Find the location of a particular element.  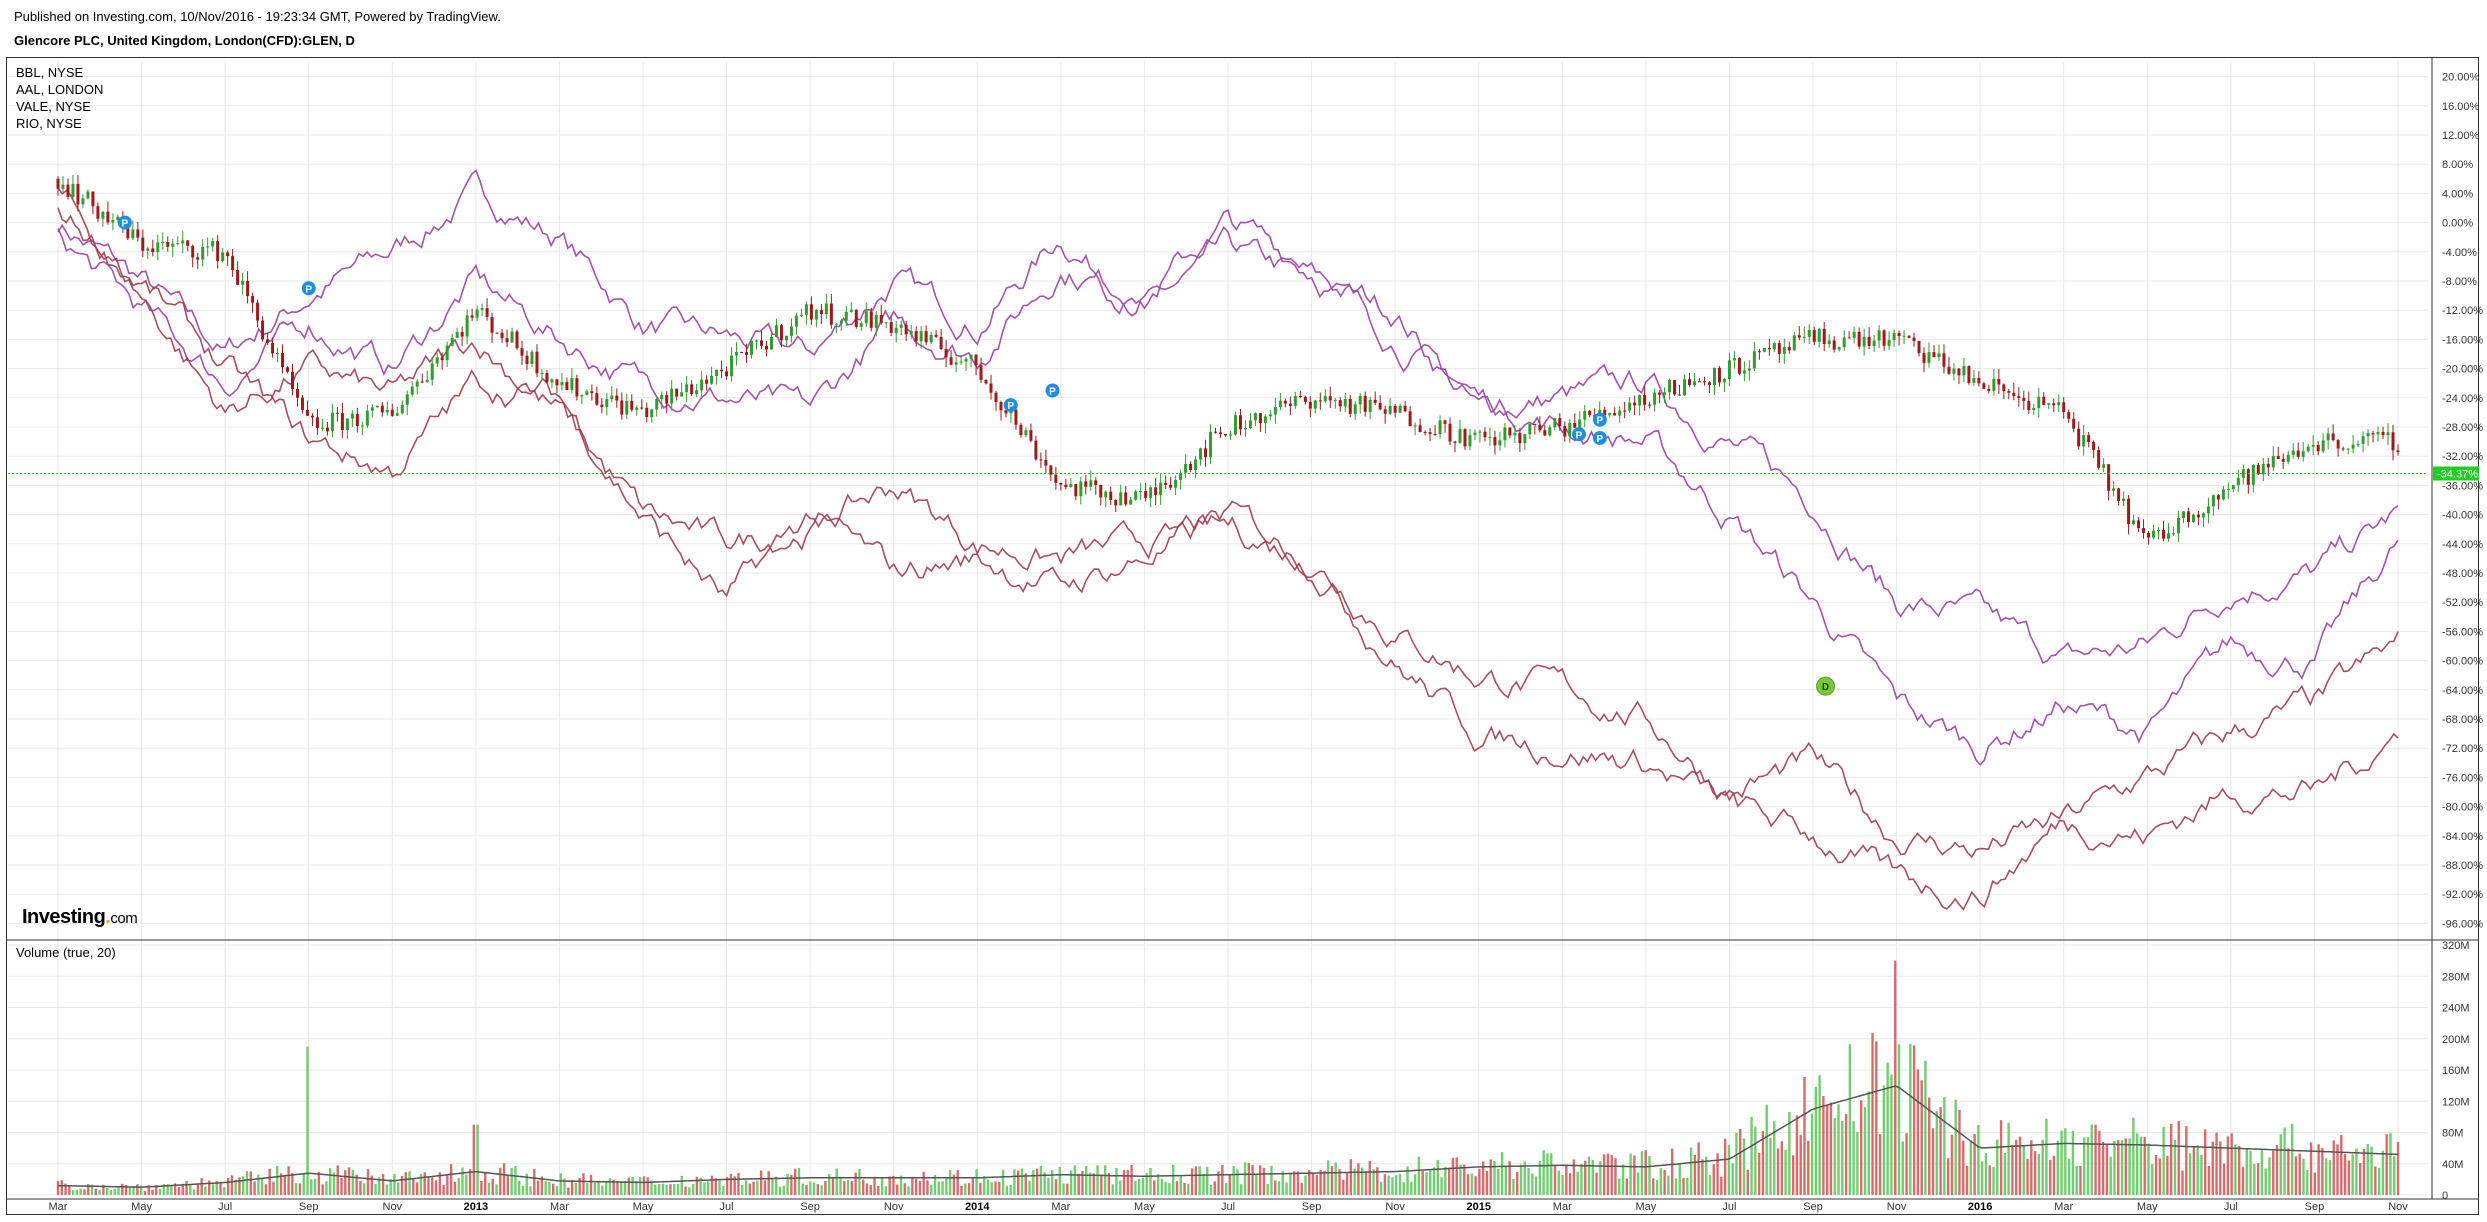

logo-text: Investing is located at coordinates (64, 917).